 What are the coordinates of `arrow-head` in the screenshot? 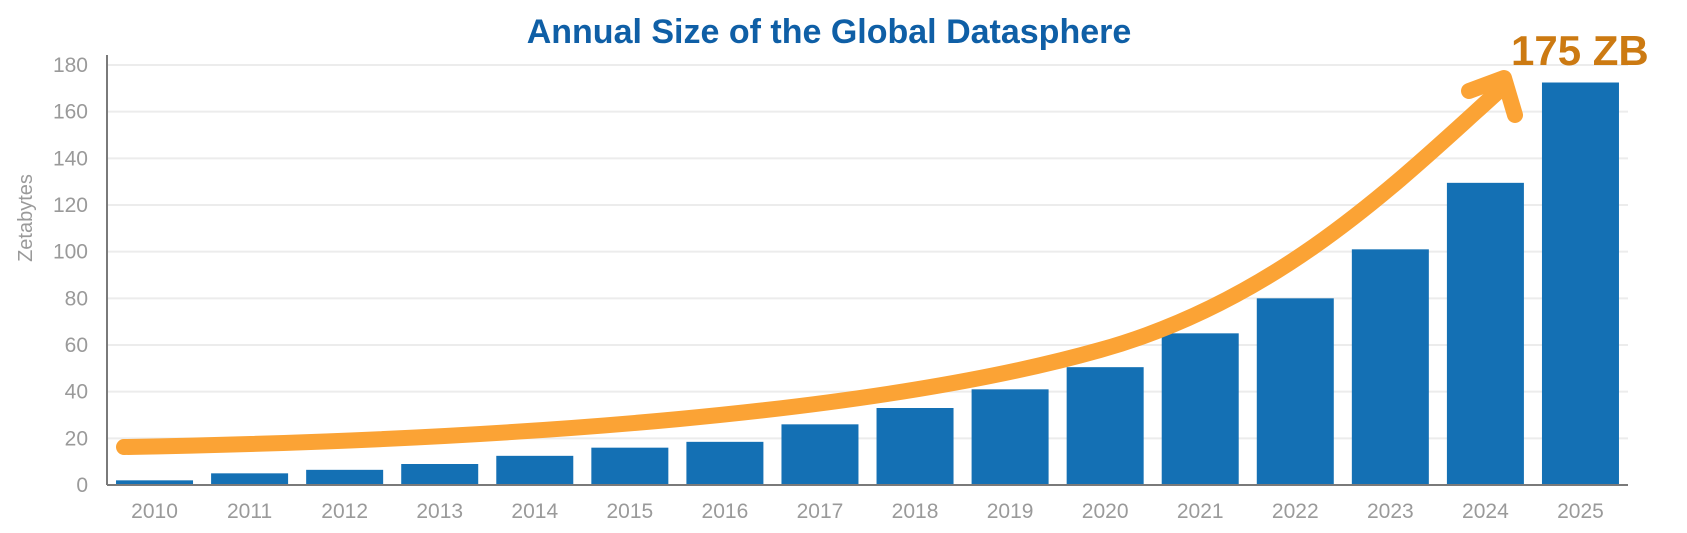 It's located at (1492, 96).